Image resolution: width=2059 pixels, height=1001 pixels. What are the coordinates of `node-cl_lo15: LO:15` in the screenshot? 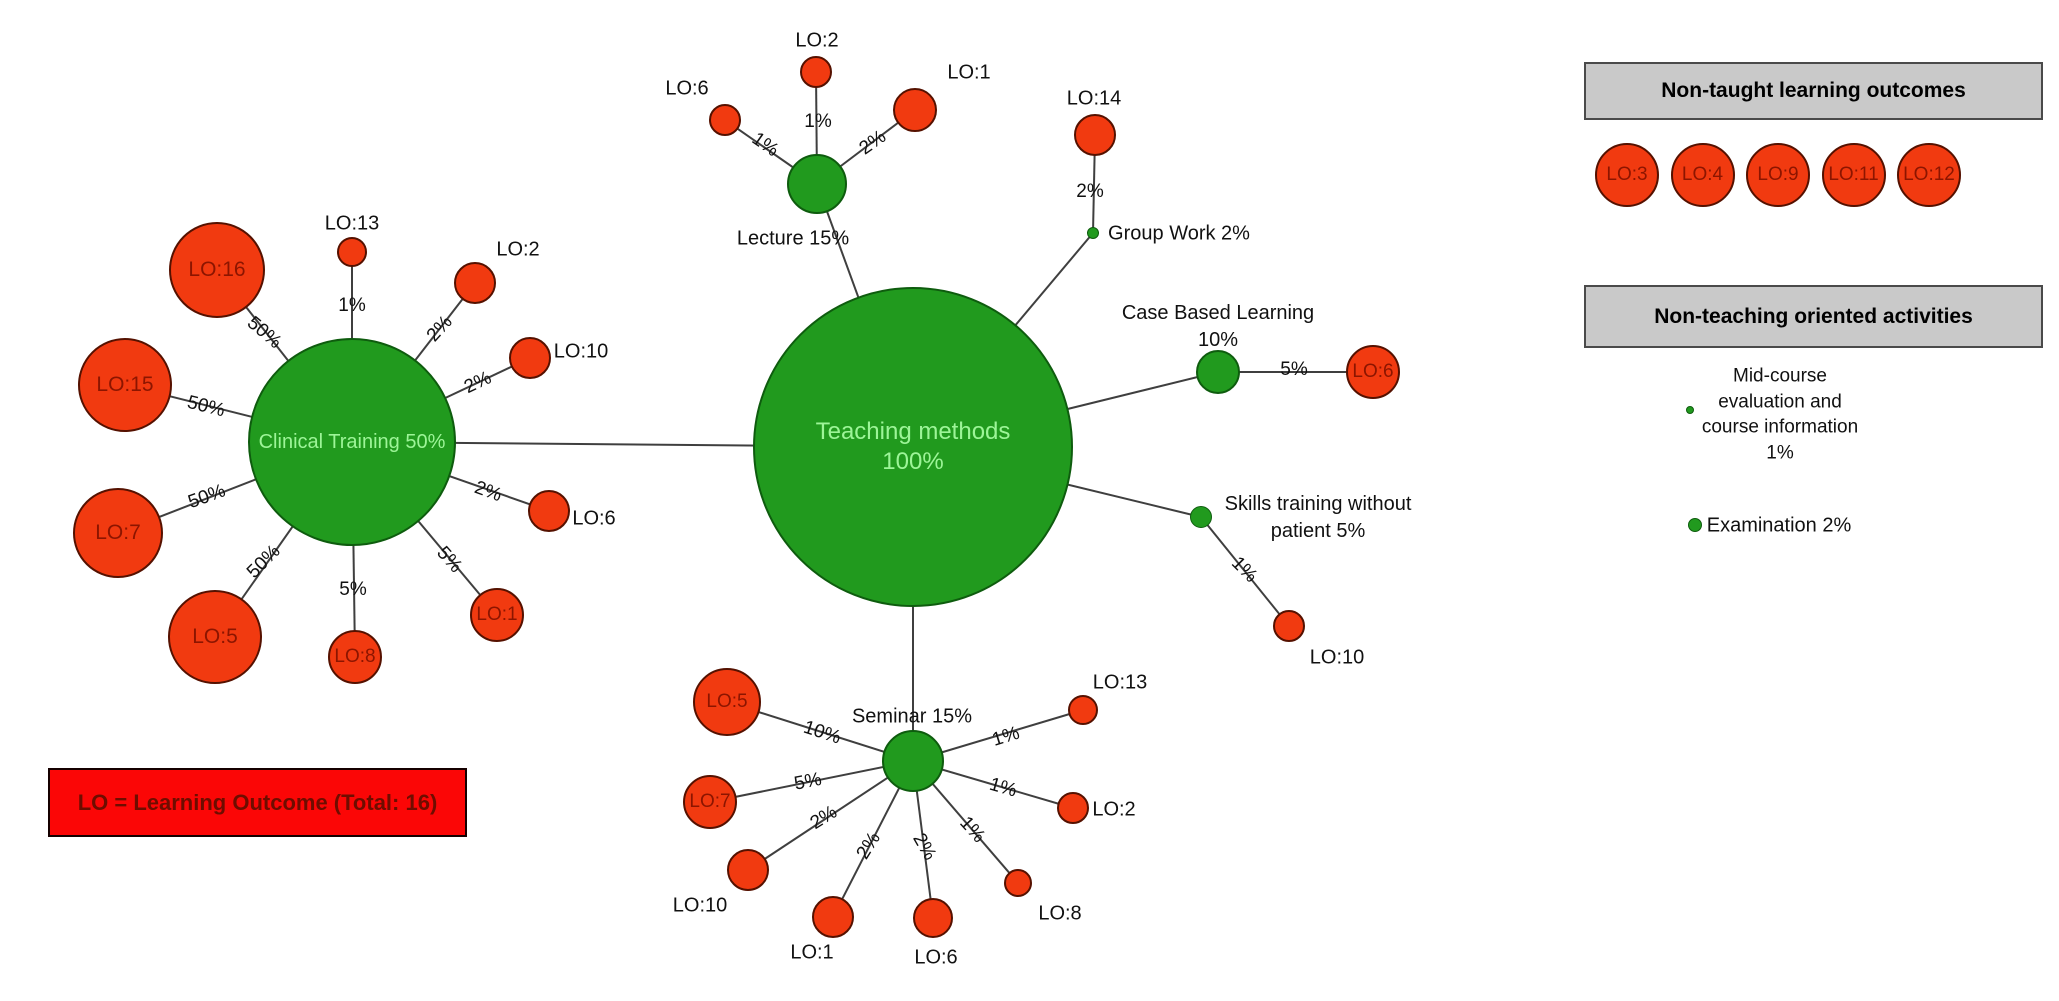 It's located at (125, 385).